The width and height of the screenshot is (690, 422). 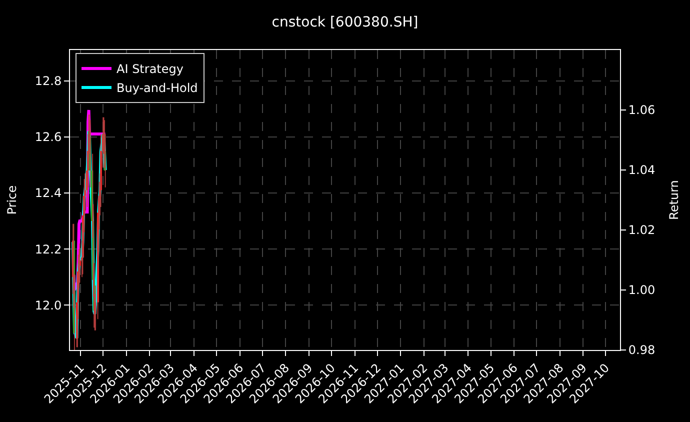 I want to click on y-tick-label: 12.4, so click(x=48, y=193).